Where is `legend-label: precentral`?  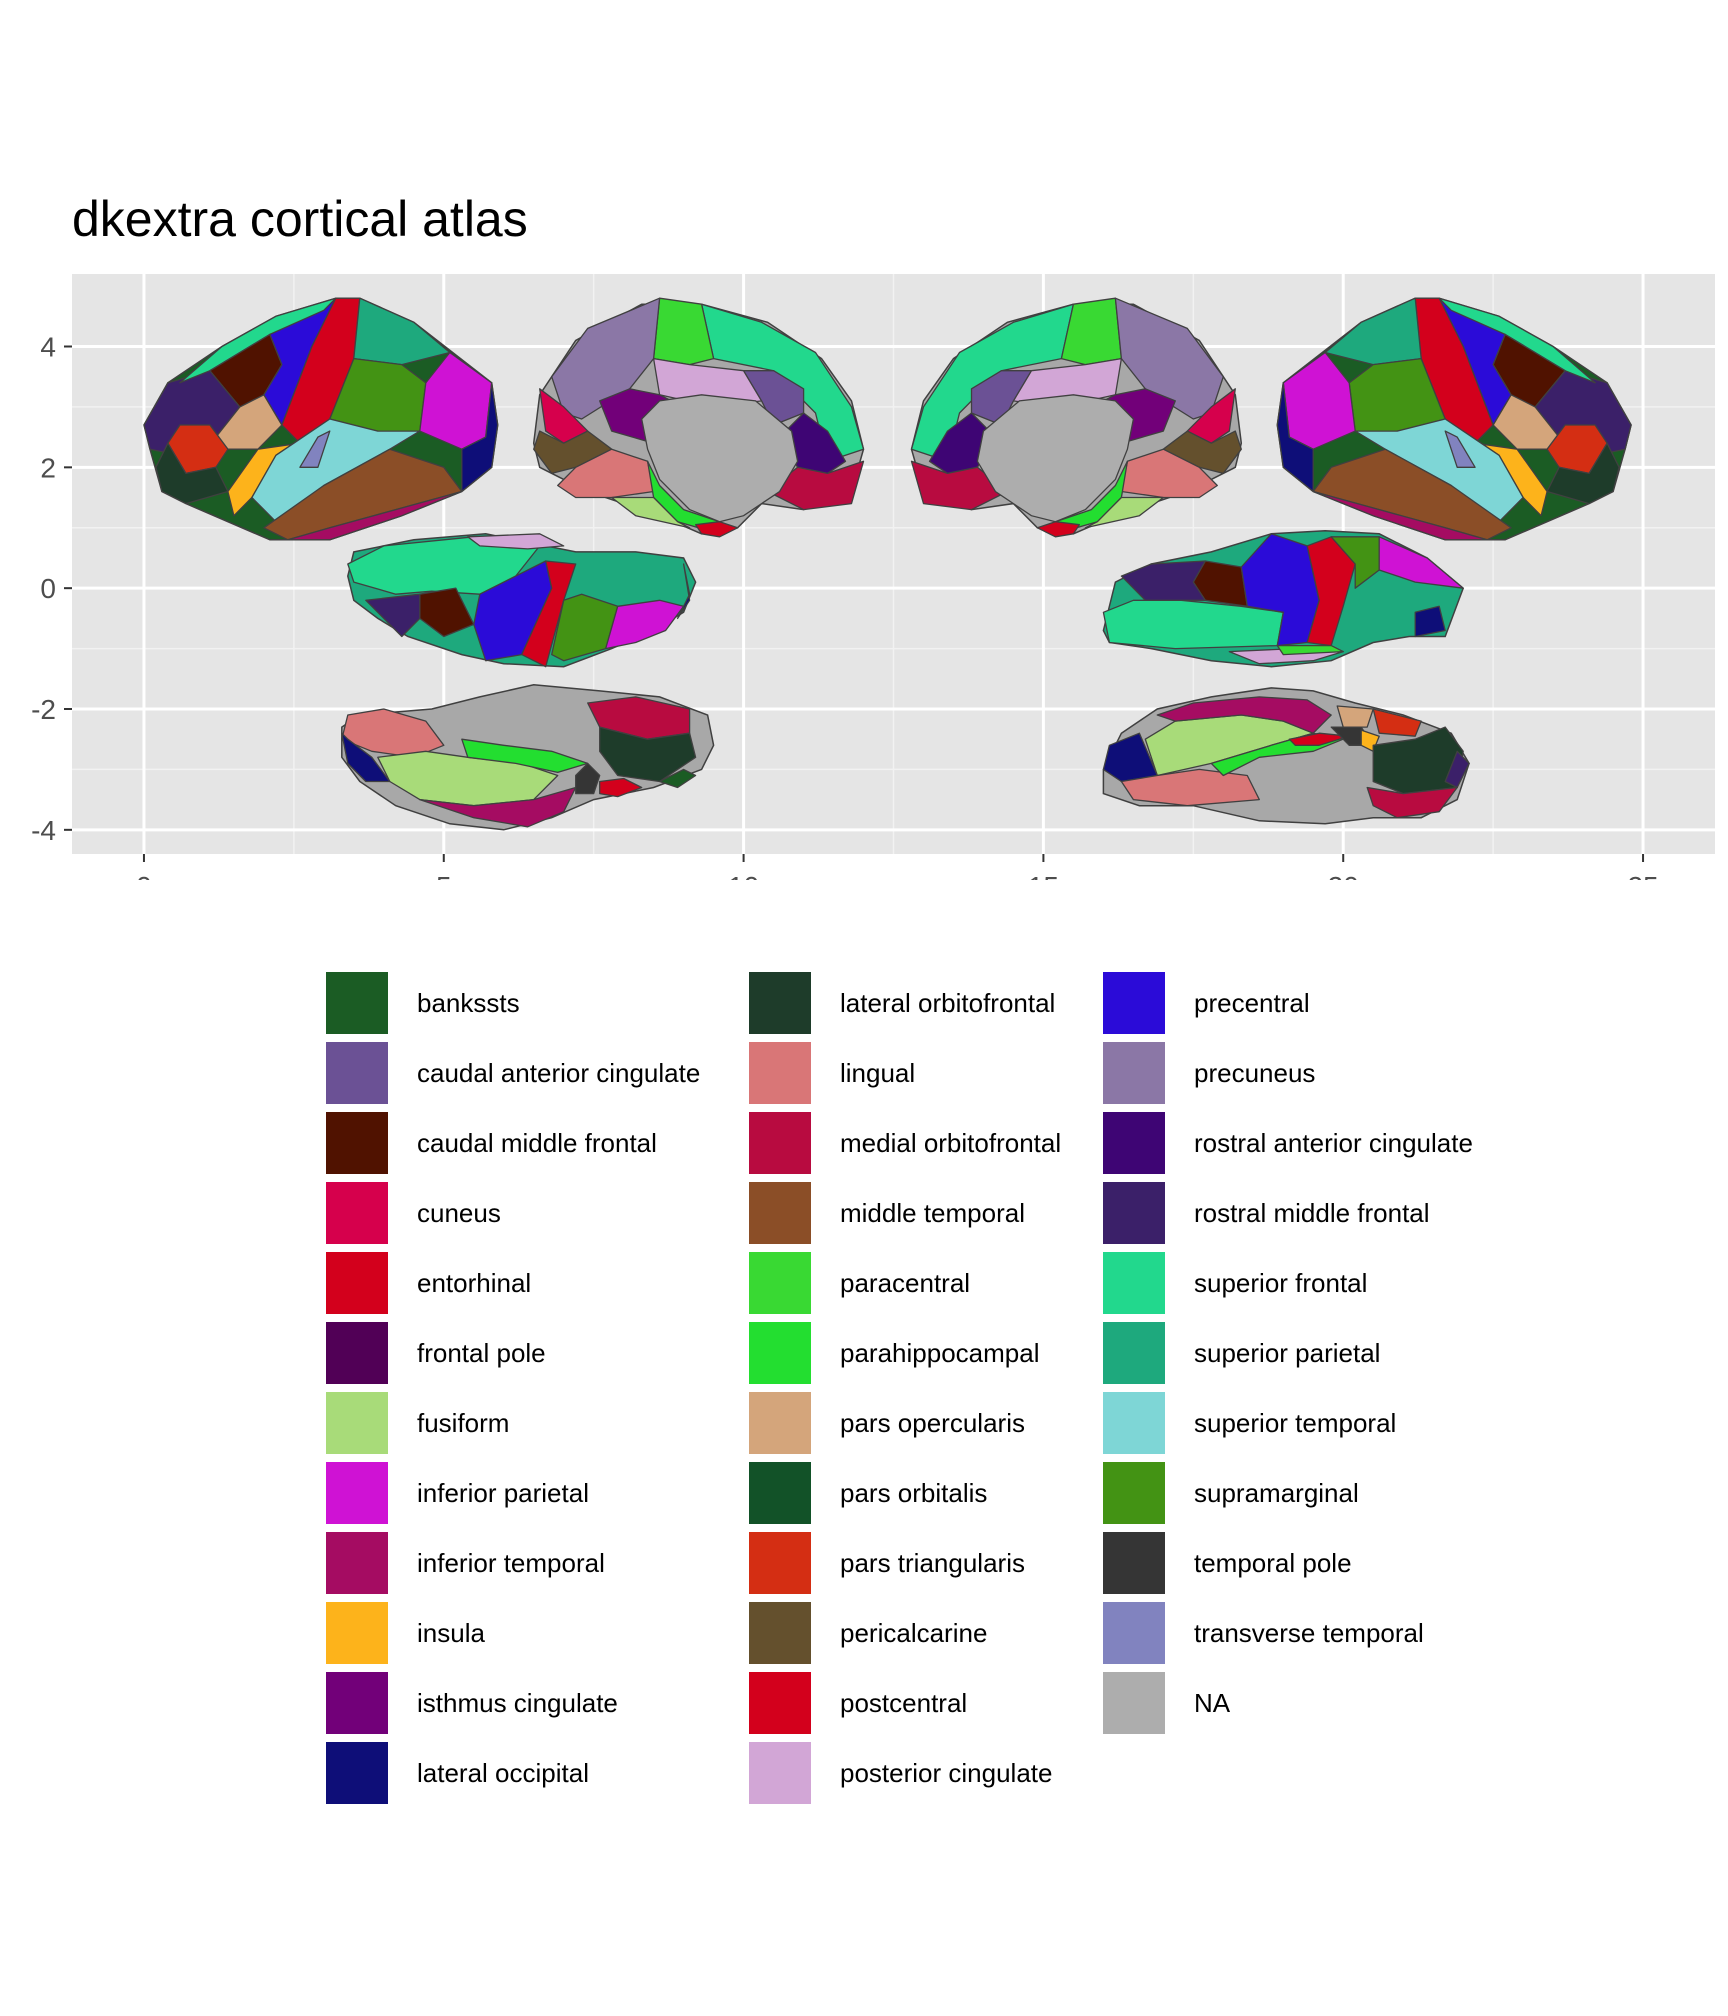 legend-label: precentral is located at coordinates (1252, 1002).